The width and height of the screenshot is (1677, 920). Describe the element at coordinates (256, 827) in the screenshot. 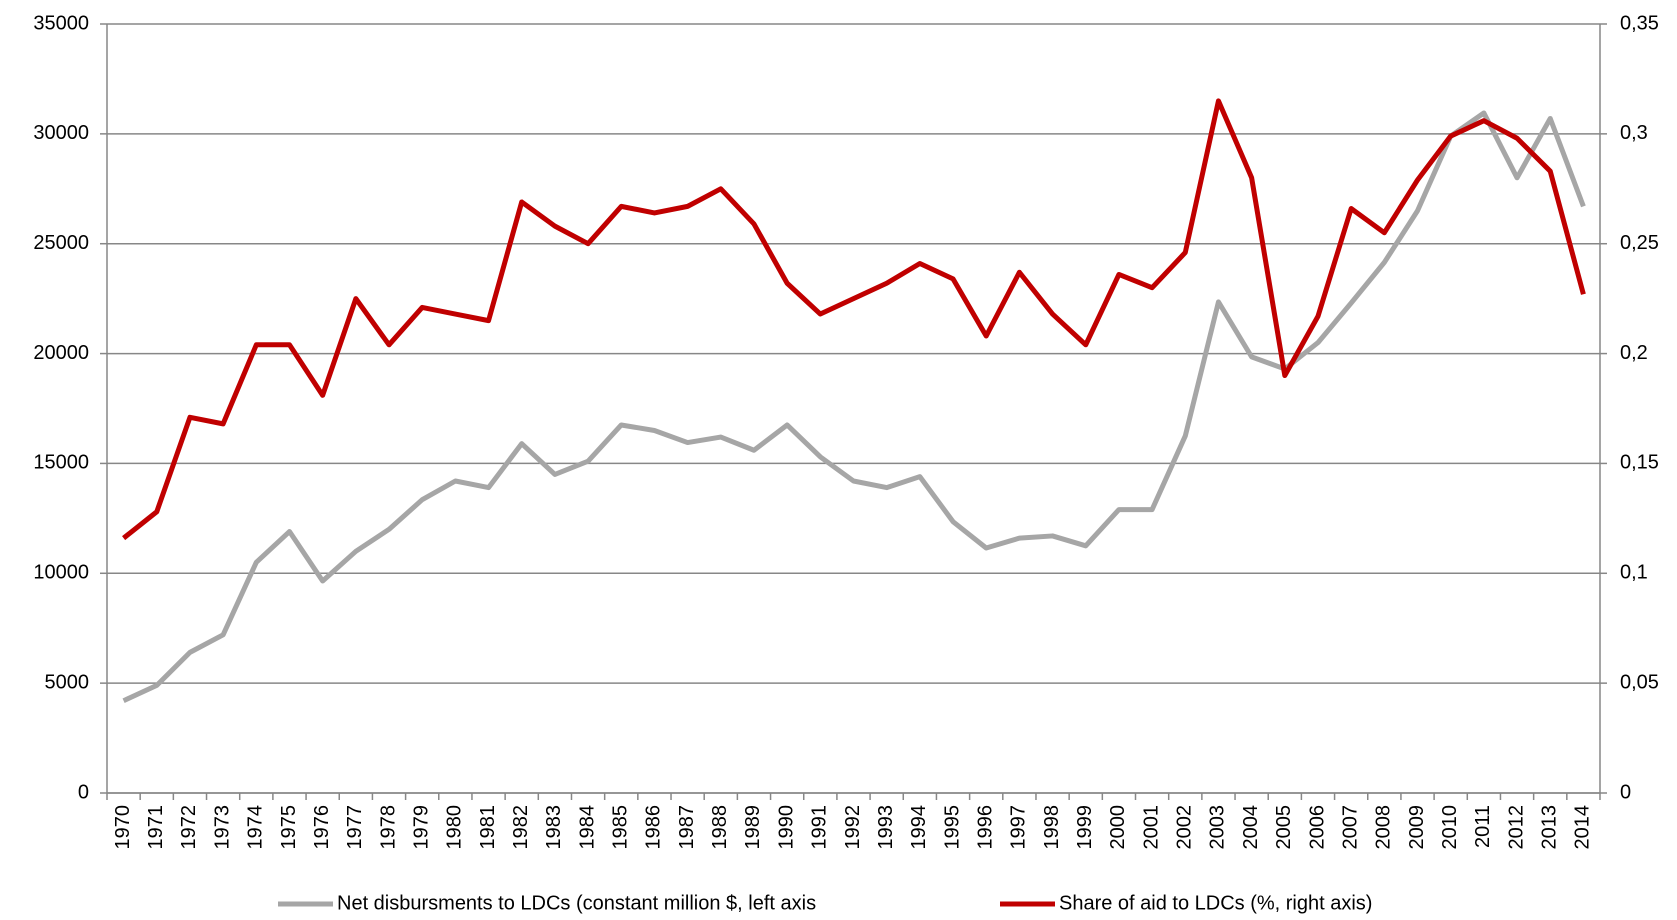

I see `x-tick-label: 1974` at that location.